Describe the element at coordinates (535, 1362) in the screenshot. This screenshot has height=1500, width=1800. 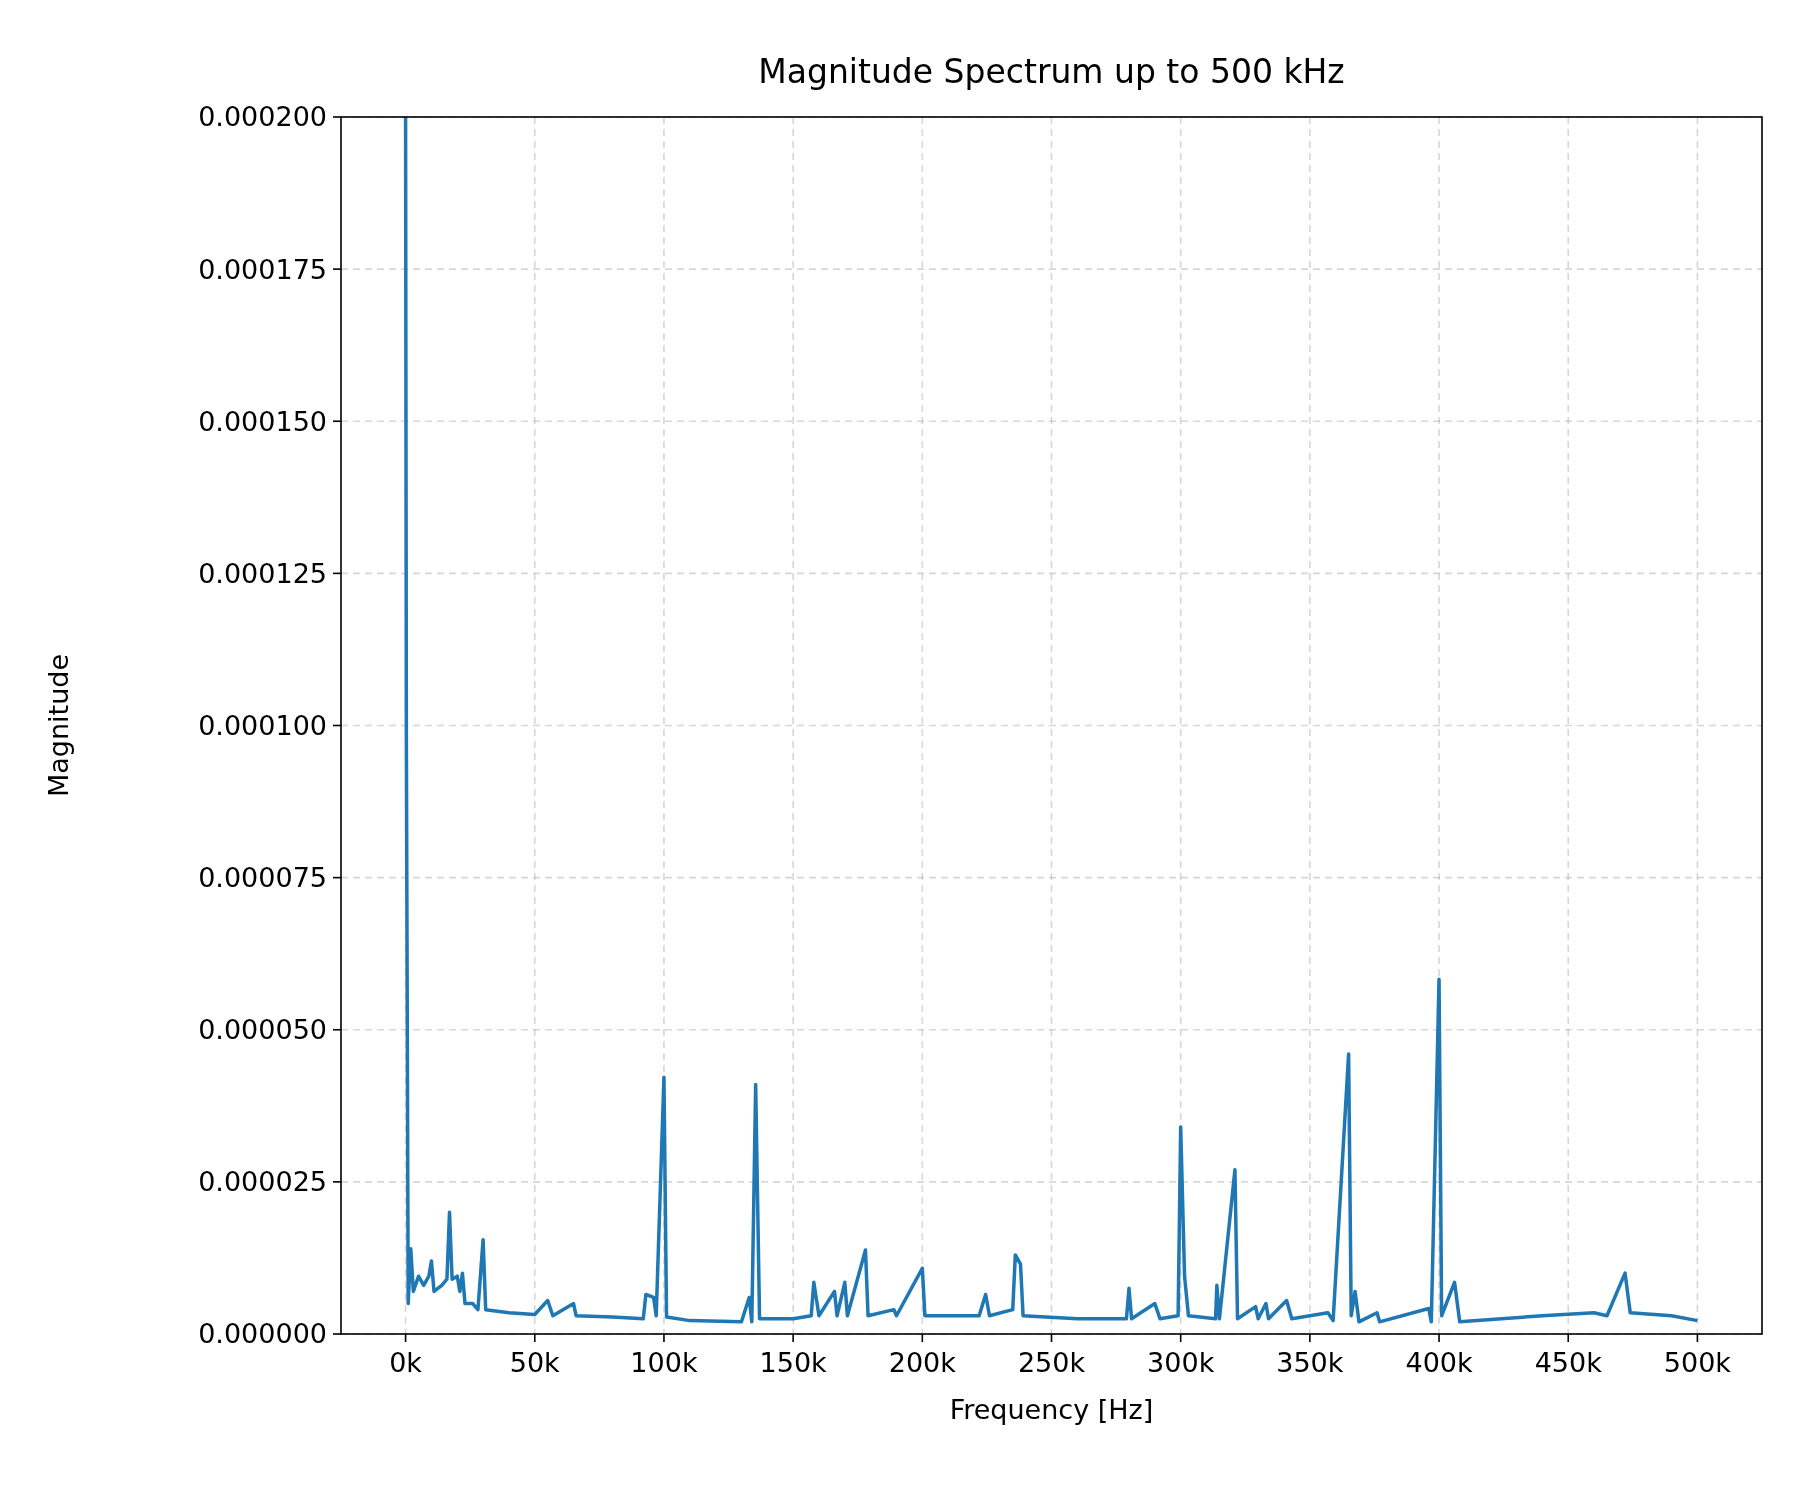
I see `x-tick-label: 50k` at that location.